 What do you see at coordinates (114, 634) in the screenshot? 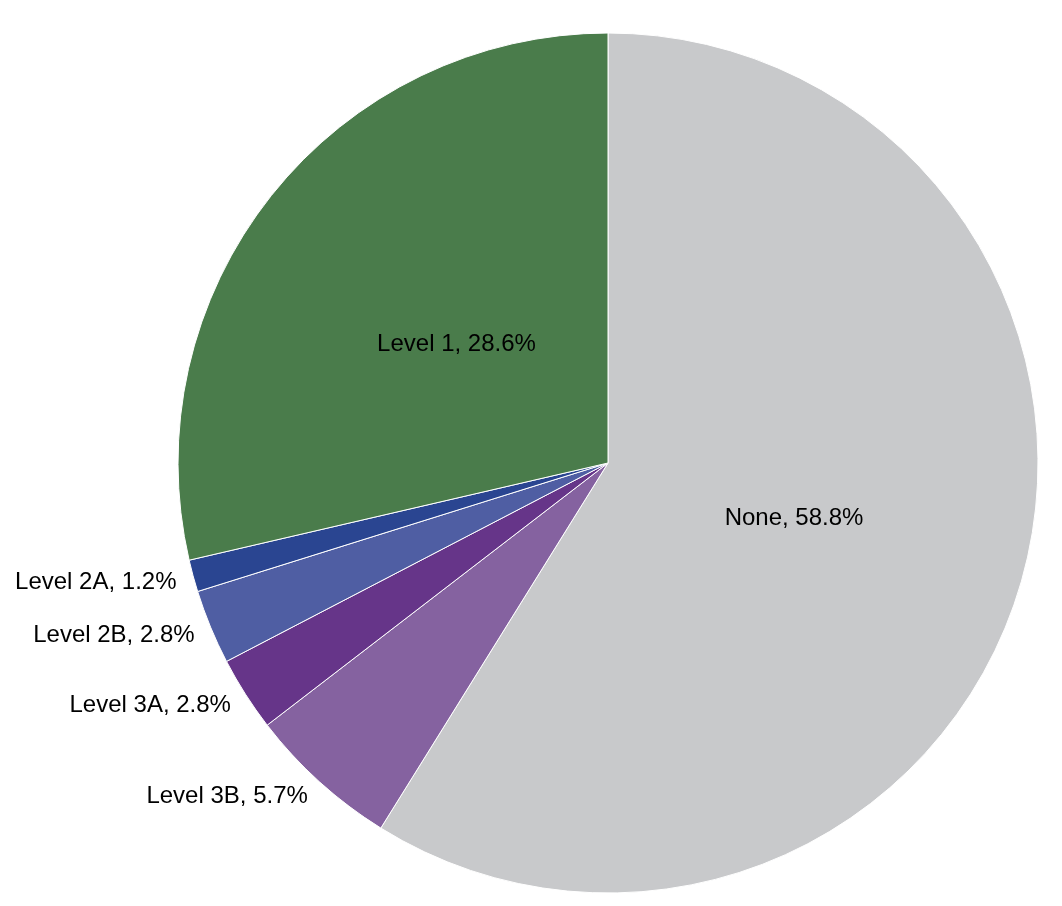
I see `slice-label: Level 2B, 2.8%` at bounding box center [114, 634].